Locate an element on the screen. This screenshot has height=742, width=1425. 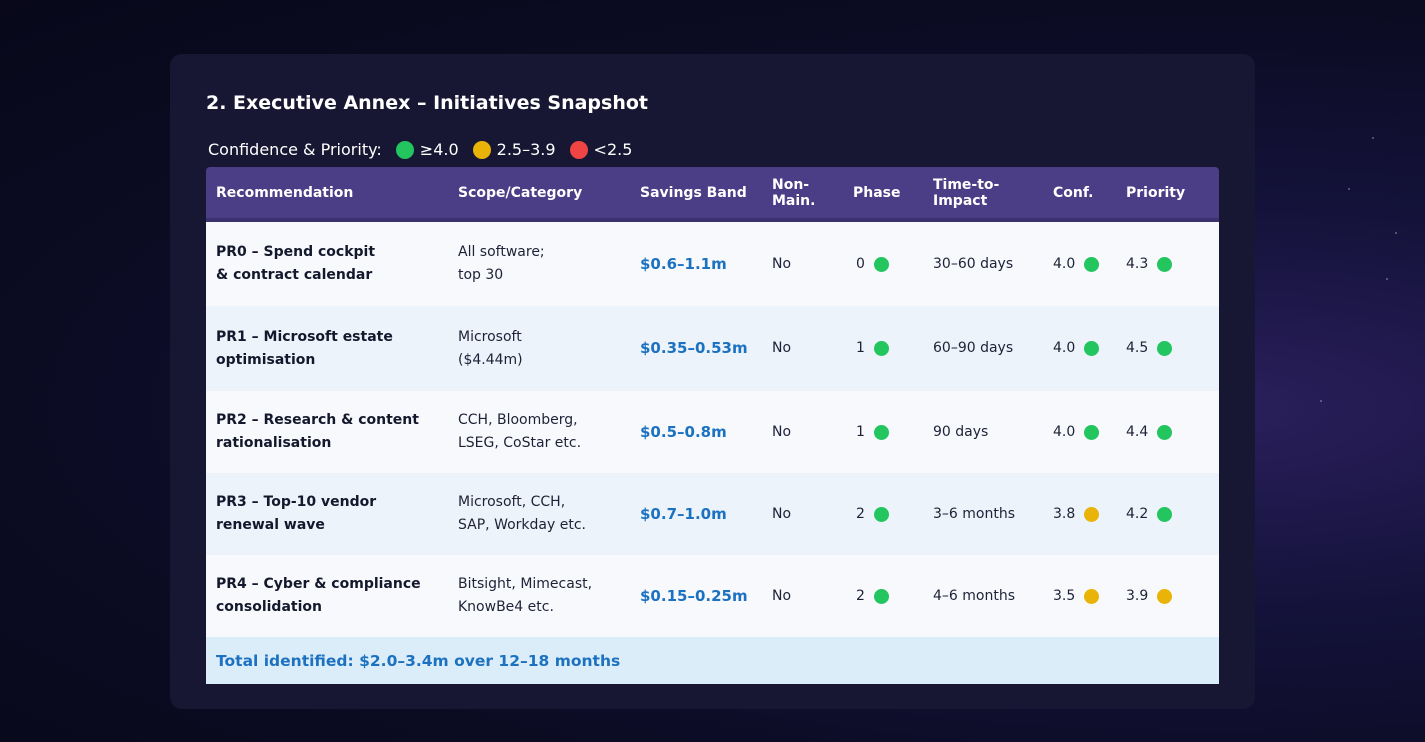
cell-recommendation-text: PR2 – Research & content rationalisation is located at coordinates (317, 431).